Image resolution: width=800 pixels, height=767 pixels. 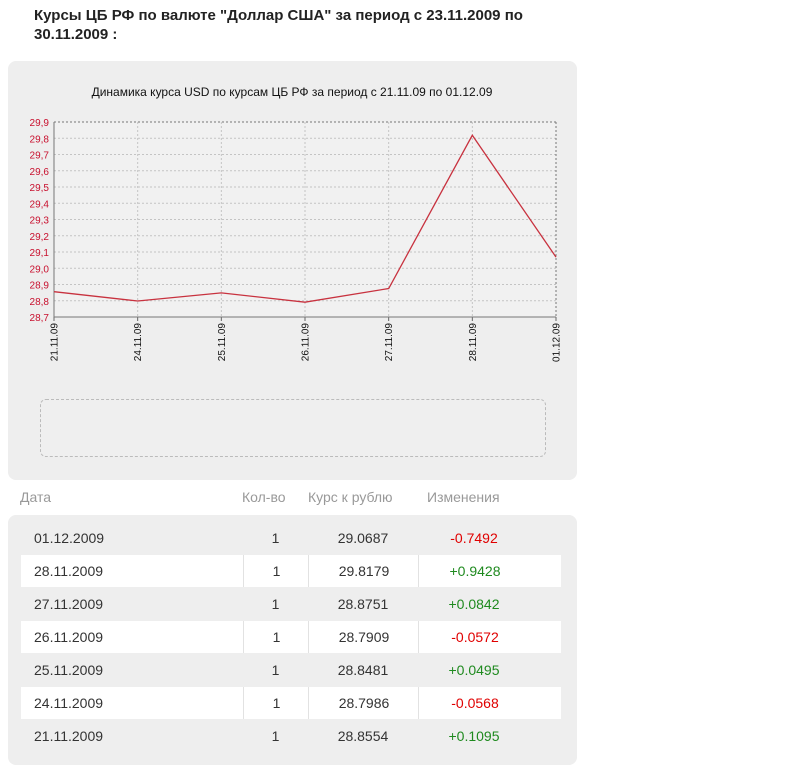 What do you see at coordinates (69, 736) in the screenshot?
I see `cell-date: 21.11.2009` at bounding box center [69, 736].